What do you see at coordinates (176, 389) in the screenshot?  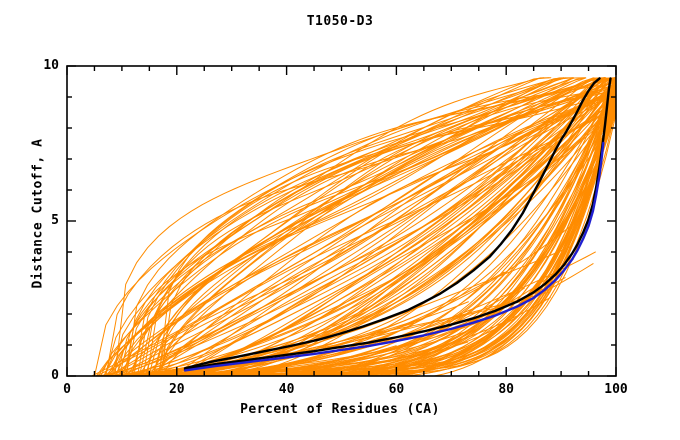 I see `x-tick-label: 20` at bounding box center [176, 389].